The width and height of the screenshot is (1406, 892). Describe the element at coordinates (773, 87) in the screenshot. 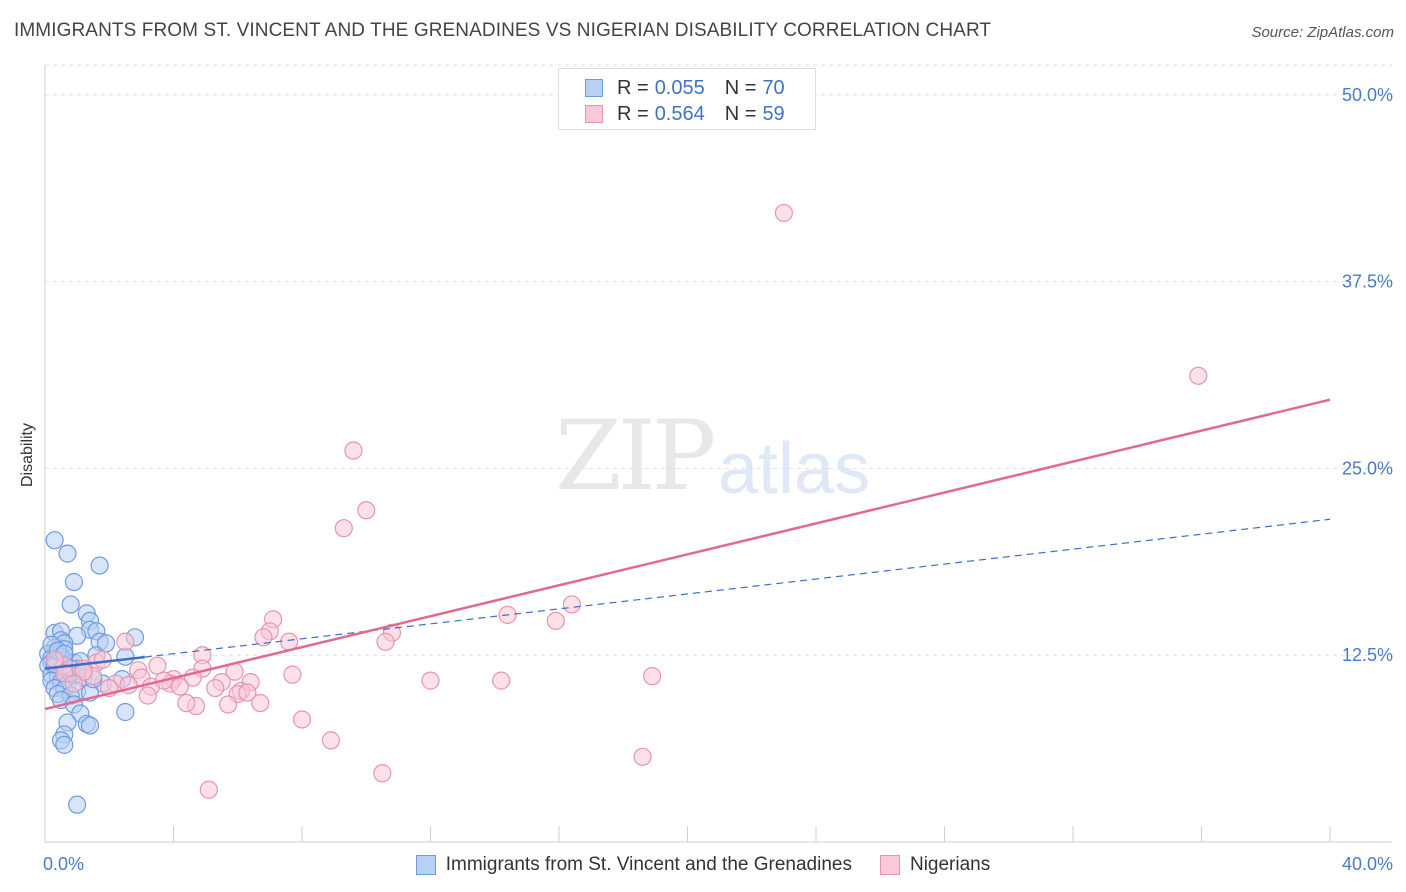

I see `n-value: 70` at that location.